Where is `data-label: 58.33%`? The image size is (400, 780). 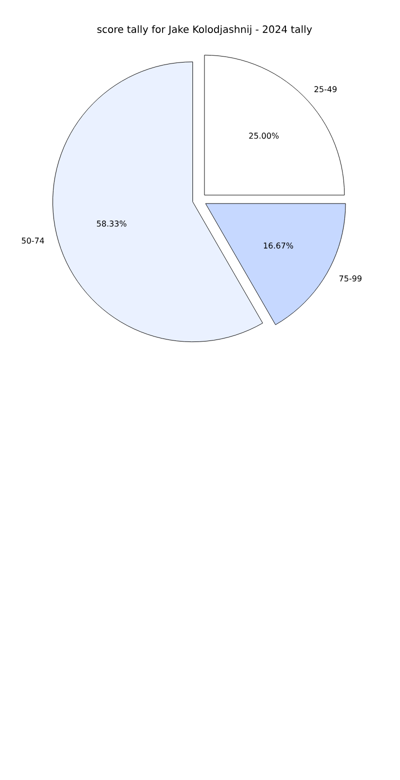 data-label: 58.33% is located at coordinates (112, 223).